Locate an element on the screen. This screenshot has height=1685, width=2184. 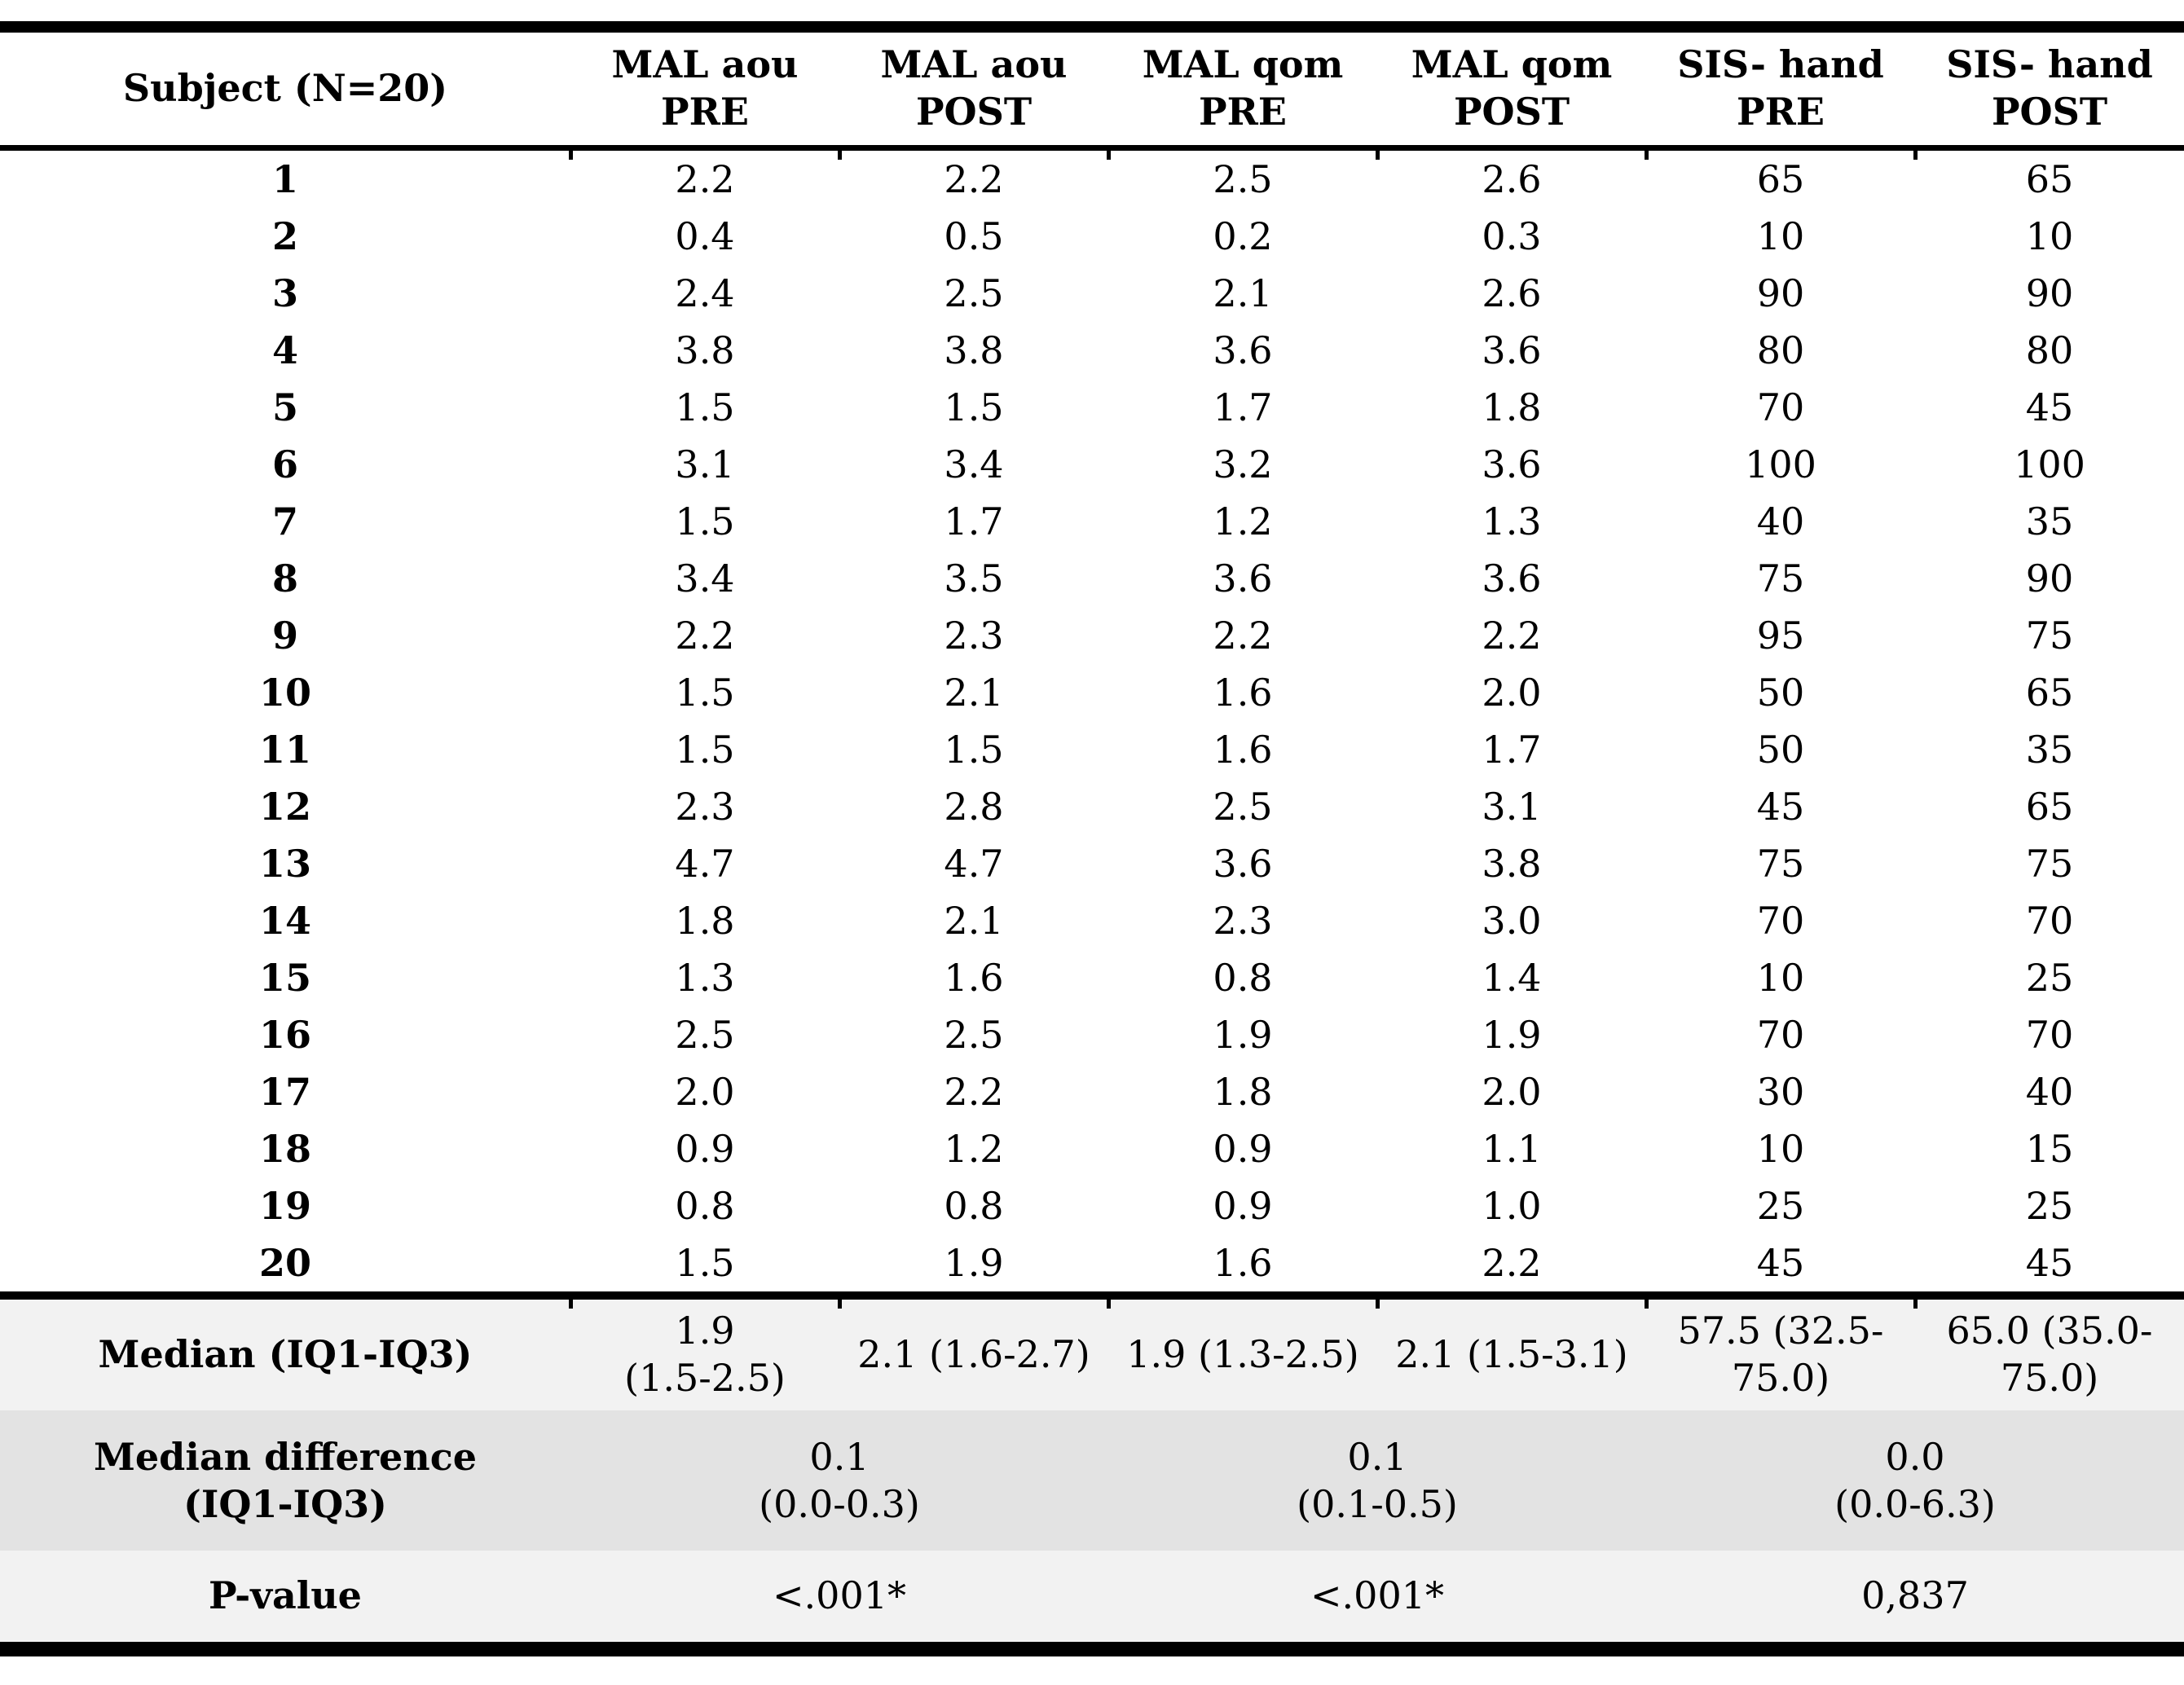
value-cell: 95 is located at coordinates (1780, 636).